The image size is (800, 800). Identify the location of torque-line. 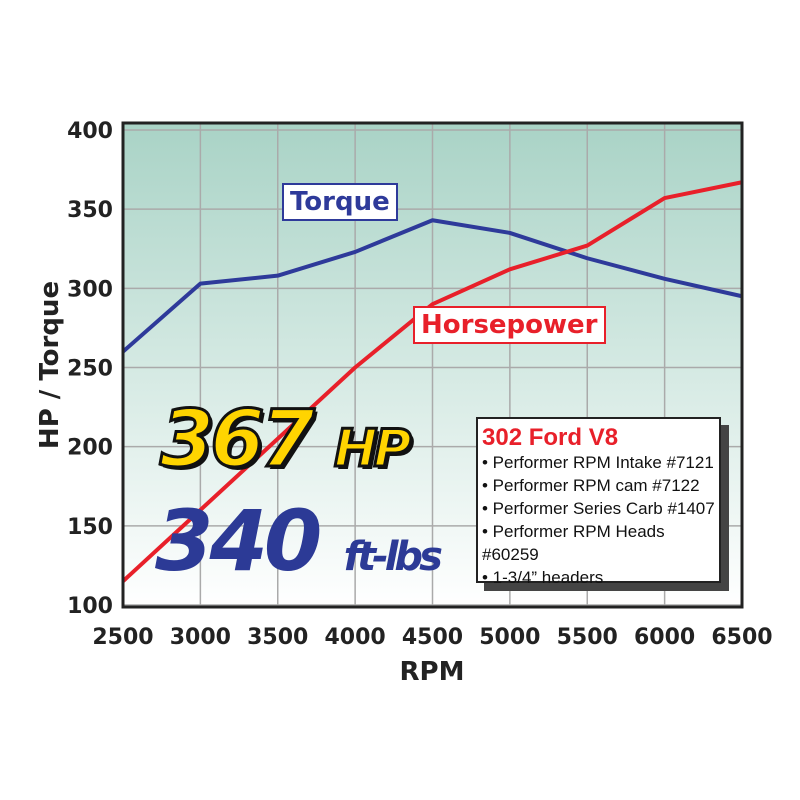
(432, 286).